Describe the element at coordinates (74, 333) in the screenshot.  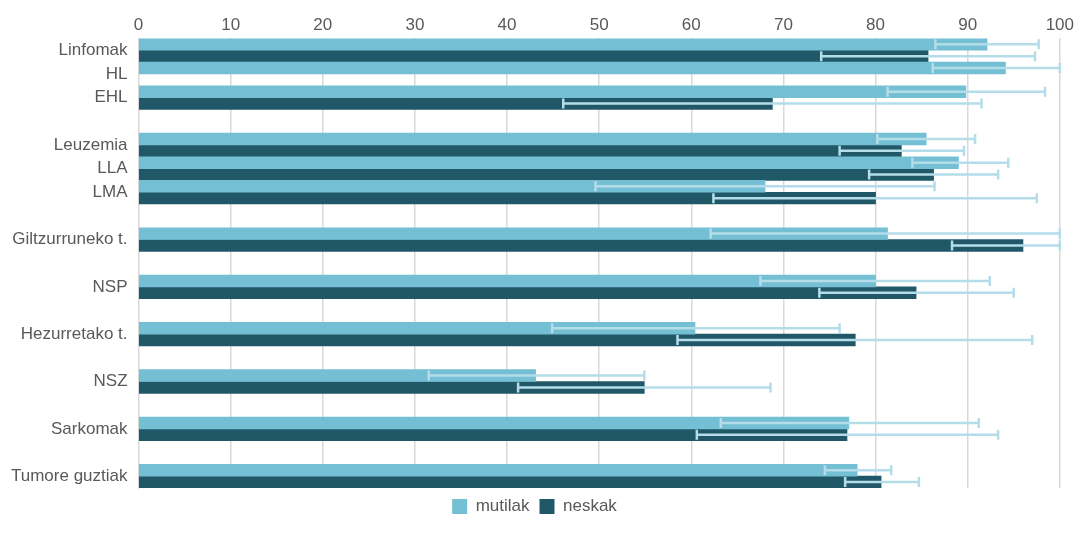
I see `y-tick-label: Hezurretako t.` at that location.